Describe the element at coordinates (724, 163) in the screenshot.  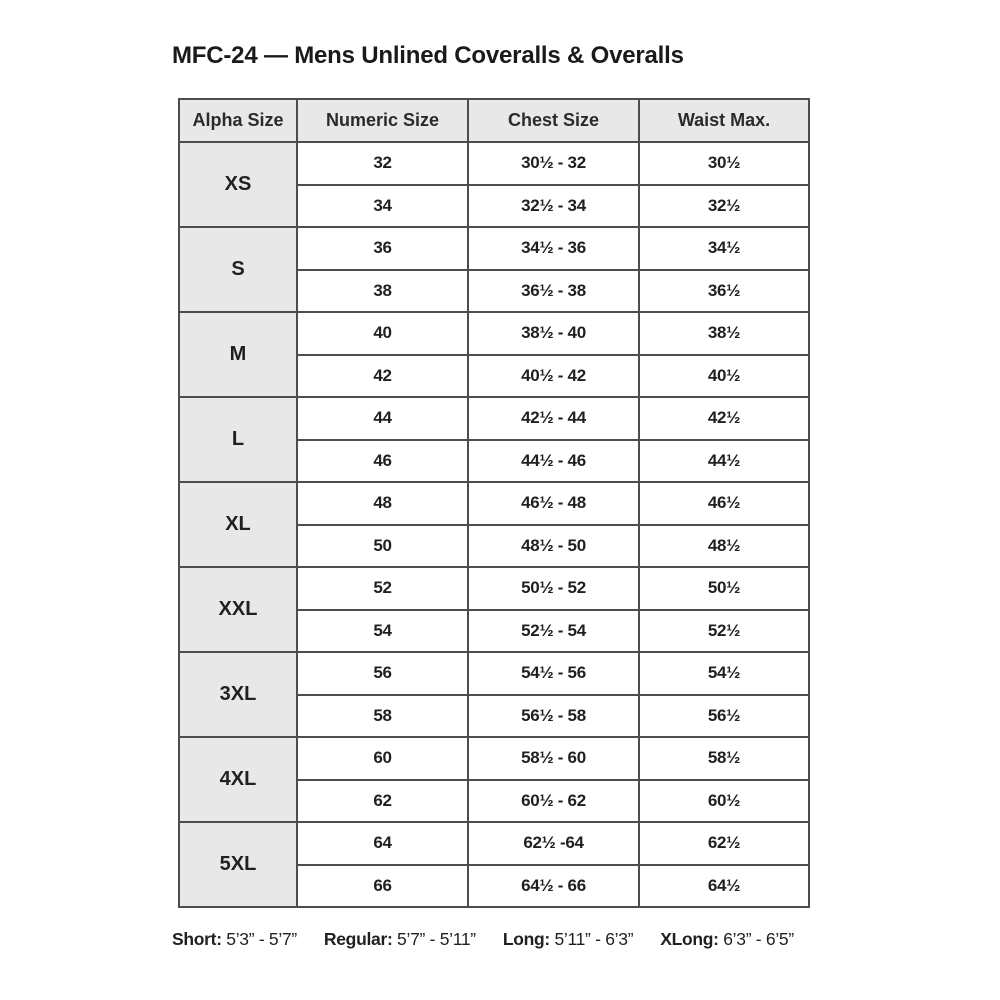
I see `waist-max-cell: 30½` at that location.